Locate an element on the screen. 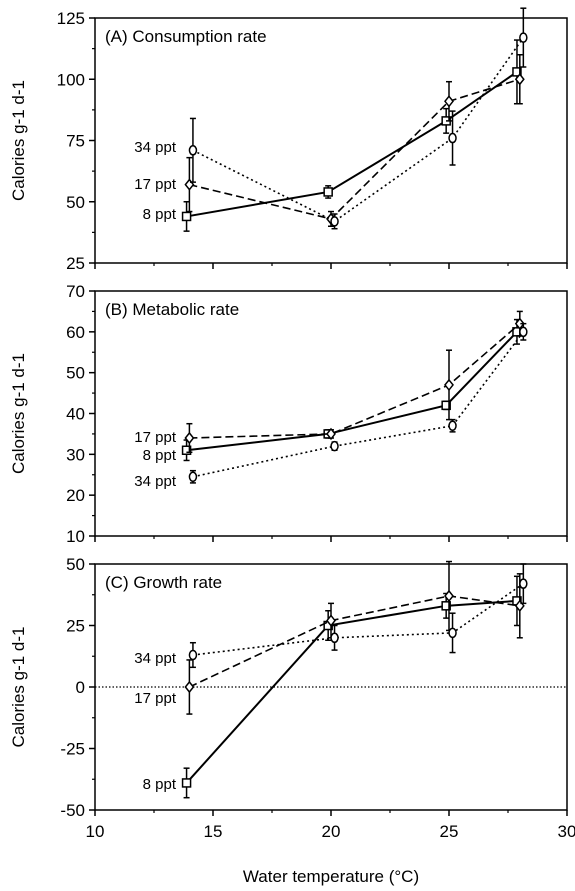 This screenshot has height=891, width=575. chart-1-y-tick-label: 125 is located at coordinates (71, 18).